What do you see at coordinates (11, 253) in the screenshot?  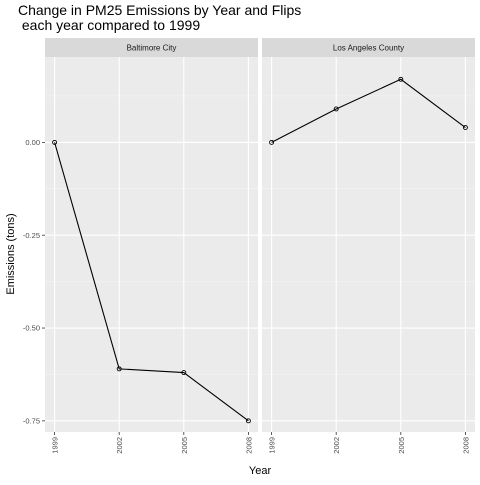 I see `y-axis-title: Emissions (tons)` at bounding box center [11, 253].